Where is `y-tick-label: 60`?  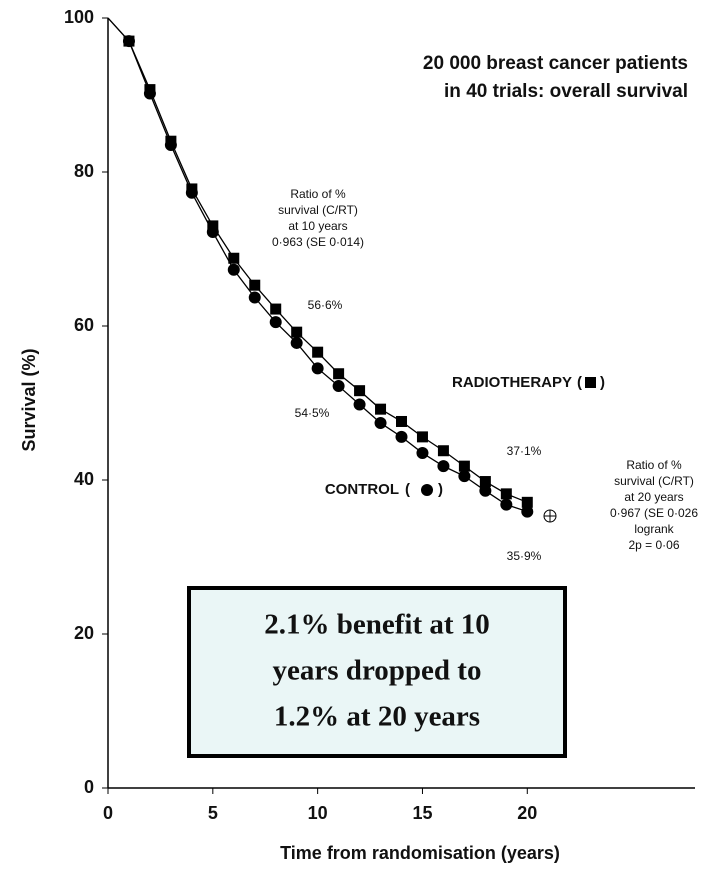 y-tick-label: 60 is located at coordinates (84, 325).